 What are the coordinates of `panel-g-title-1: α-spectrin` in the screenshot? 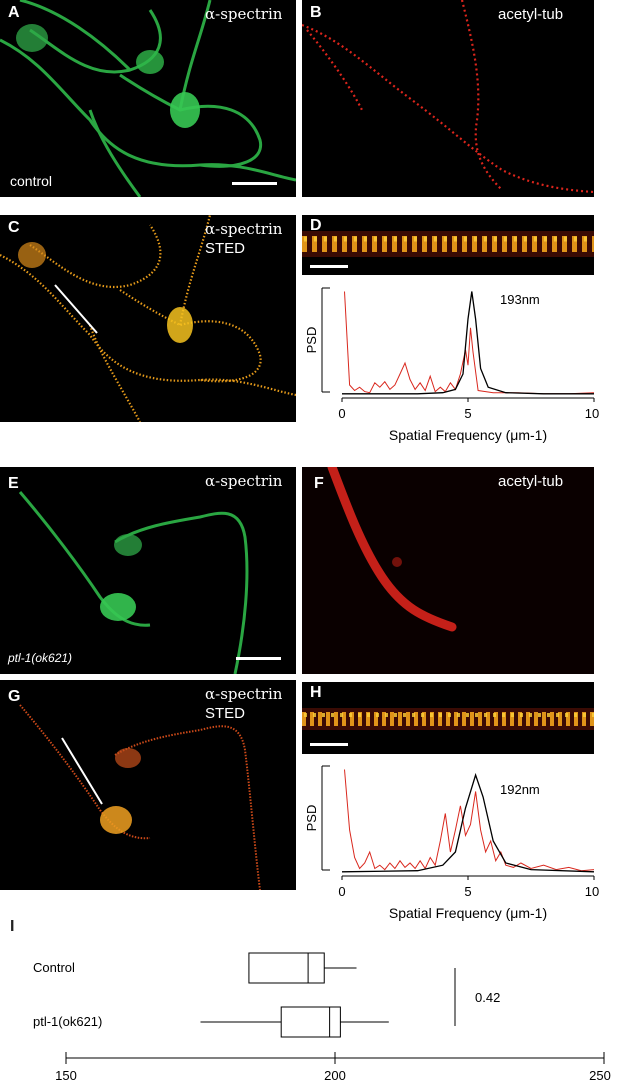 It's located at (244, 694).